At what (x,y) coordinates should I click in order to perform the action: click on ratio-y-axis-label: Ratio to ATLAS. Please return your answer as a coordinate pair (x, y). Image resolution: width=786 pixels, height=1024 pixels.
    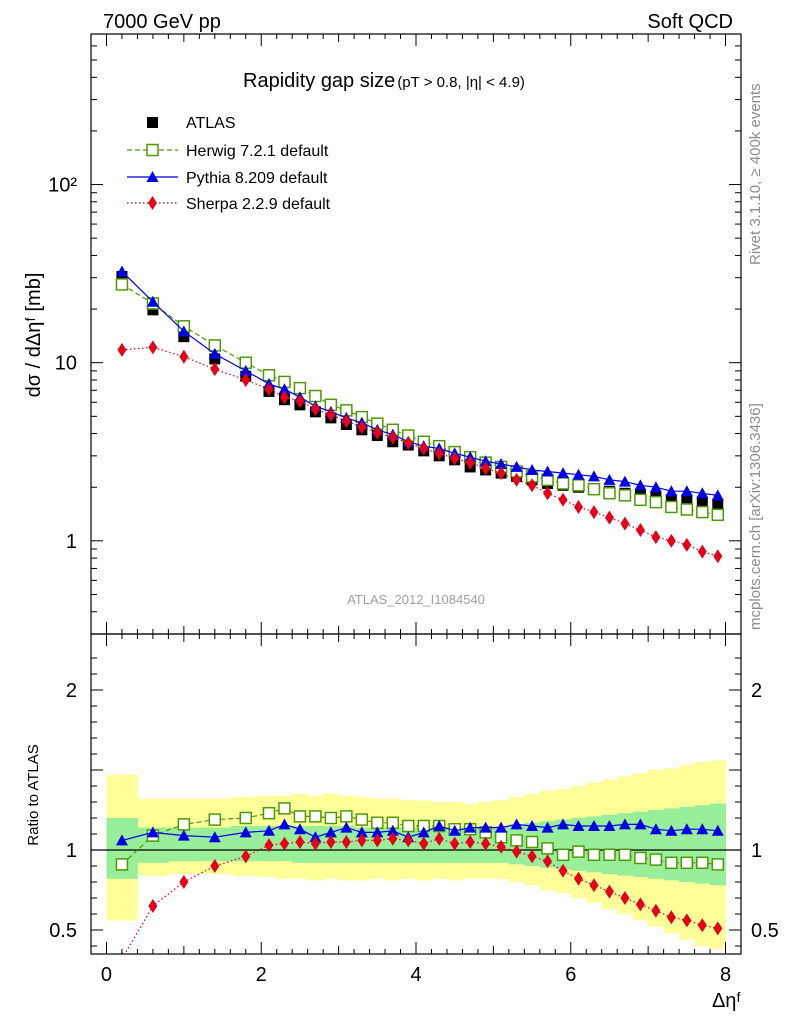
    Looking at the image, I should click on (33, 794).